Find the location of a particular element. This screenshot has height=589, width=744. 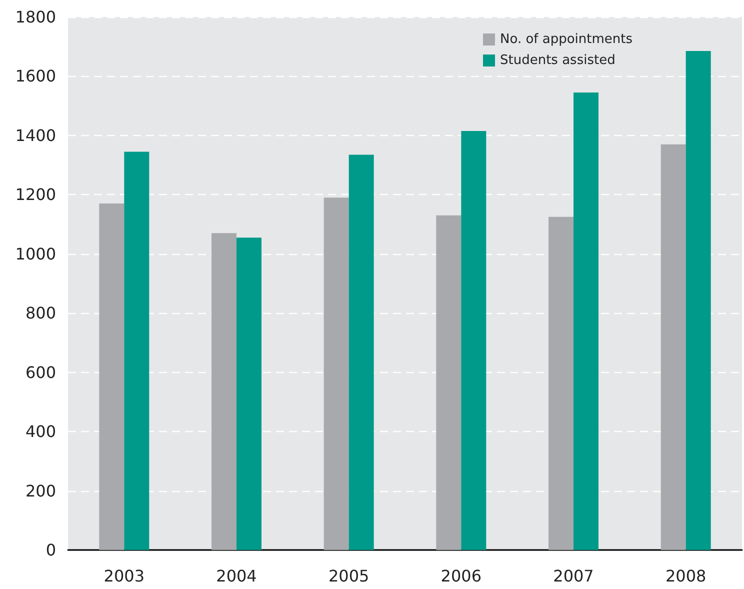

y-tick-label: 600 is located at coordinates (40, 372).